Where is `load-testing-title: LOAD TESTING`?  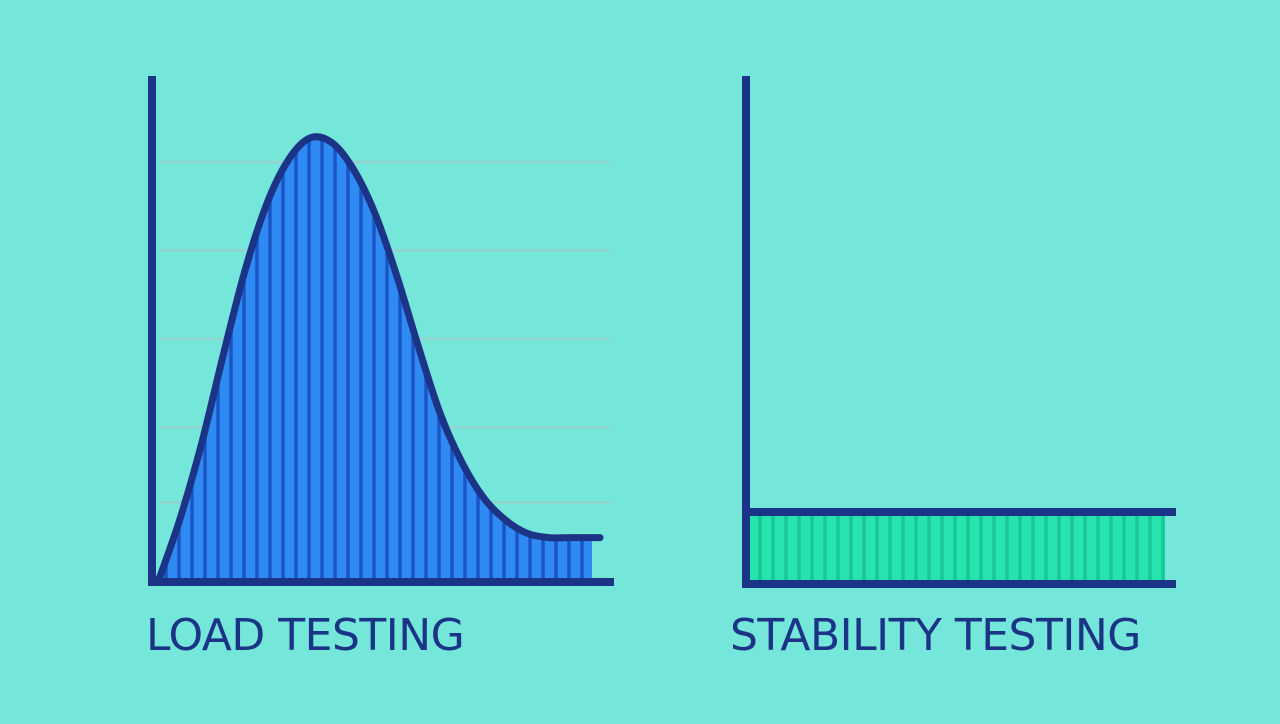
load-testing-title: LOAD TESTING is located at coordinates (305, 635).